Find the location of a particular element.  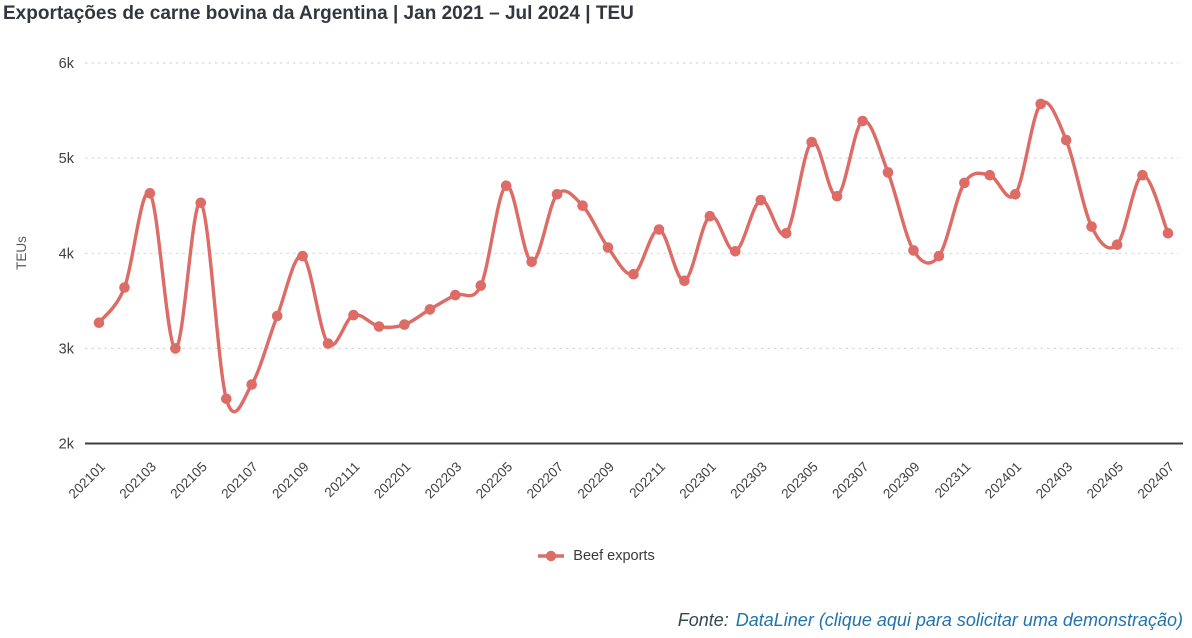

x-axis-tick-label: 202203 is located at coordinates (443, 480).